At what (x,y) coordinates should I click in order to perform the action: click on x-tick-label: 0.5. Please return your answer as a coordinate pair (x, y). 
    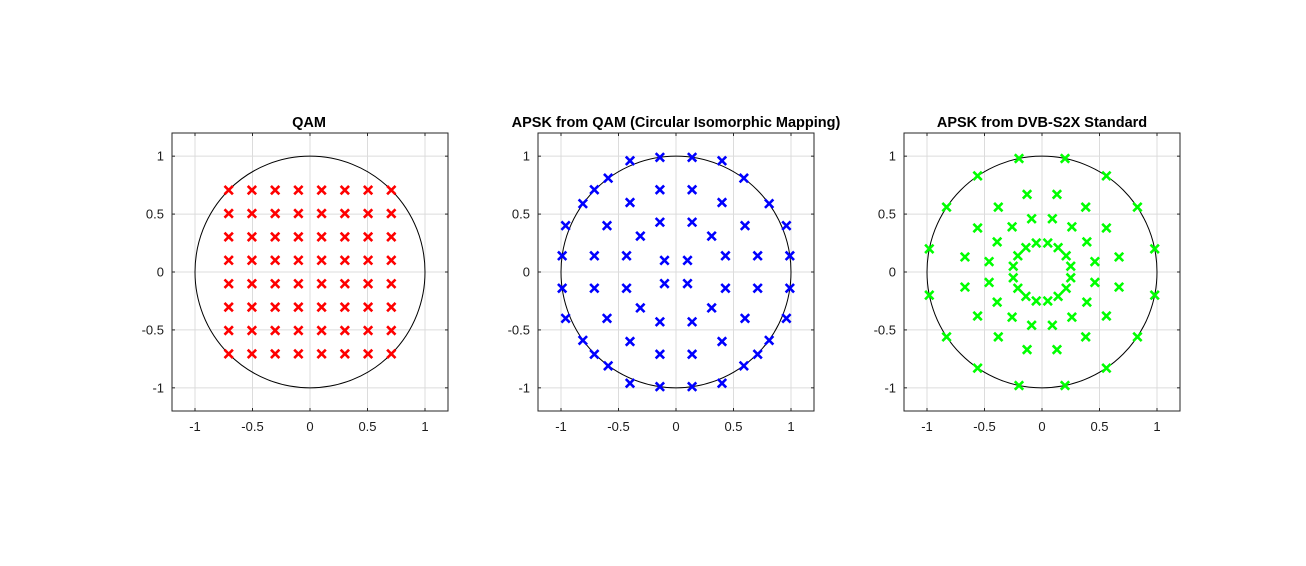
    Looking at the image, I should click on (733, 426).